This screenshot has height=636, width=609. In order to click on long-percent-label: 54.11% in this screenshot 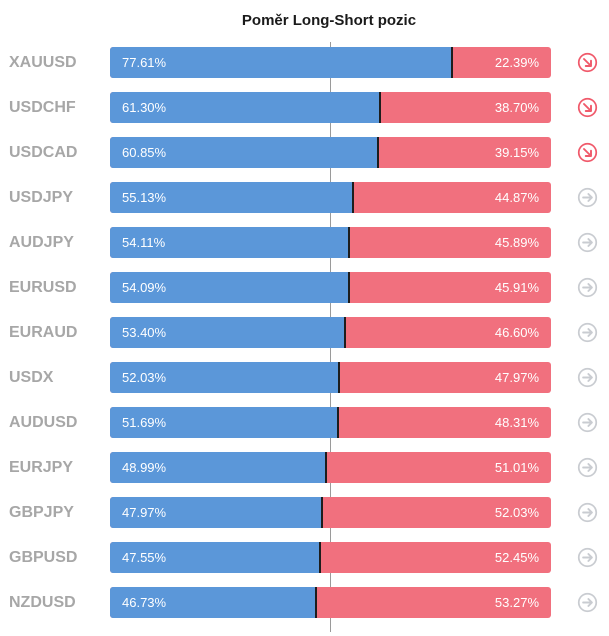, I will do `click(144, 242)`.